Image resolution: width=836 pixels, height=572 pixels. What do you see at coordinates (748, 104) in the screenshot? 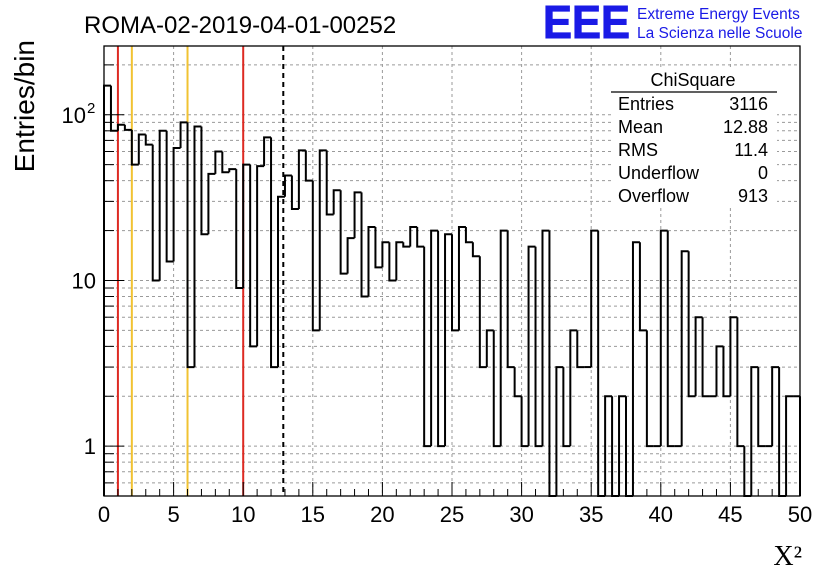
I see `stats-value-entries: 3116` at bounding box center [748, 104].